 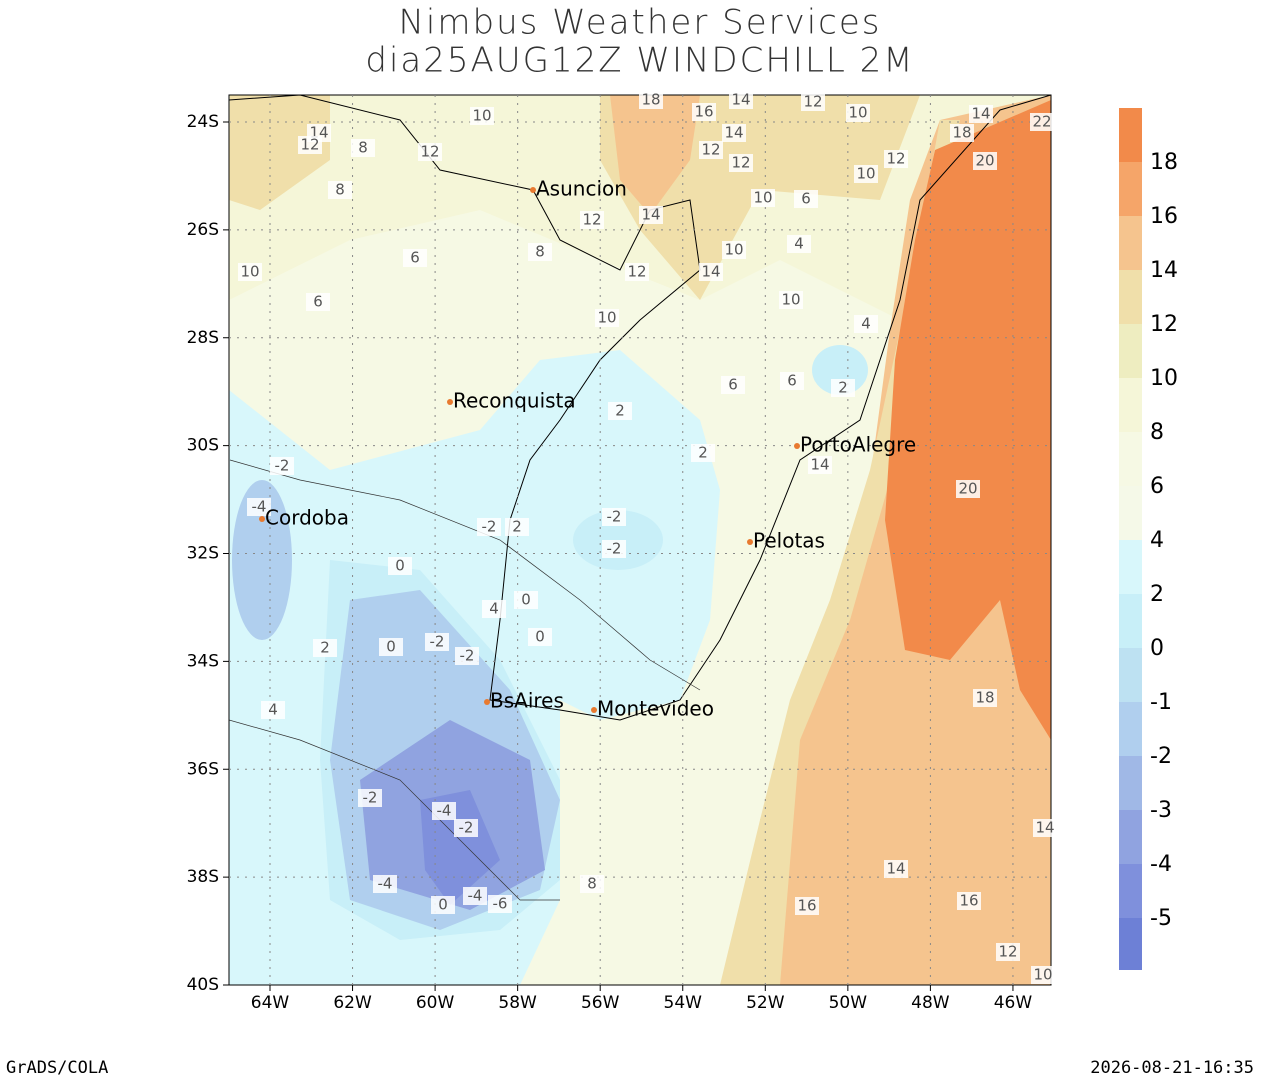 I want to click on contour-label: 16, so click(x=703, y=112).